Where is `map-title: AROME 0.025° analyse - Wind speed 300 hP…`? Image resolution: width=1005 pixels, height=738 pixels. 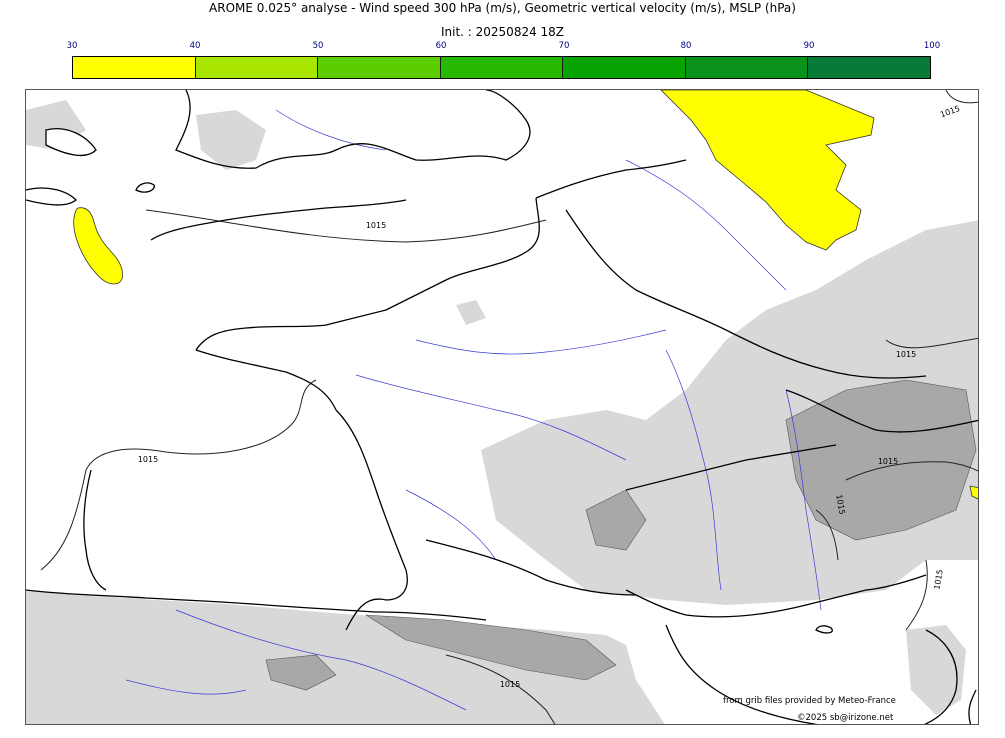 map-title: AROME 0.025° analyse - Wind speed 300 hP… is located at coordinates (502, 8).